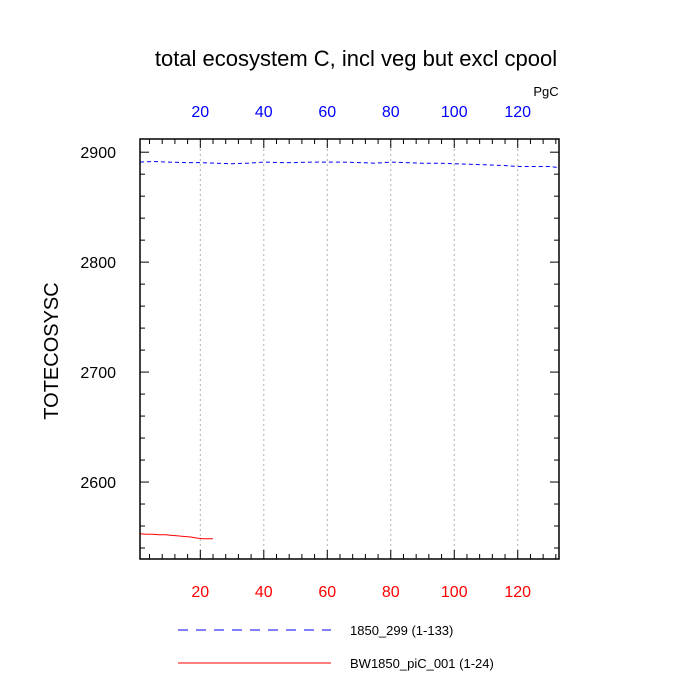 The width and height of the screenshot is (700, 700). Describe the element at coordinates (454, 592) in the screenshot. I see `x-tick-label-bottom: 100` at that location.